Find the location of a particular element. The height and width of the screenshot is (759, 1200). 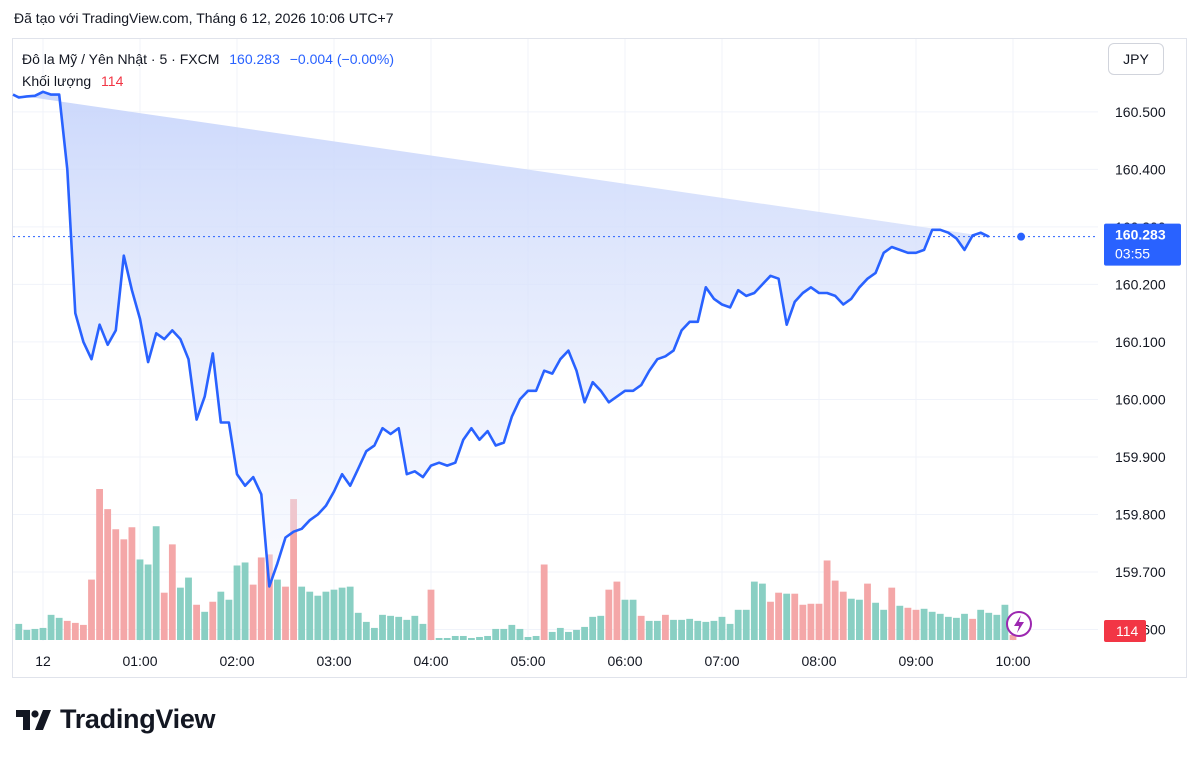

lightning-icon is located at coordinates (1019, 624).